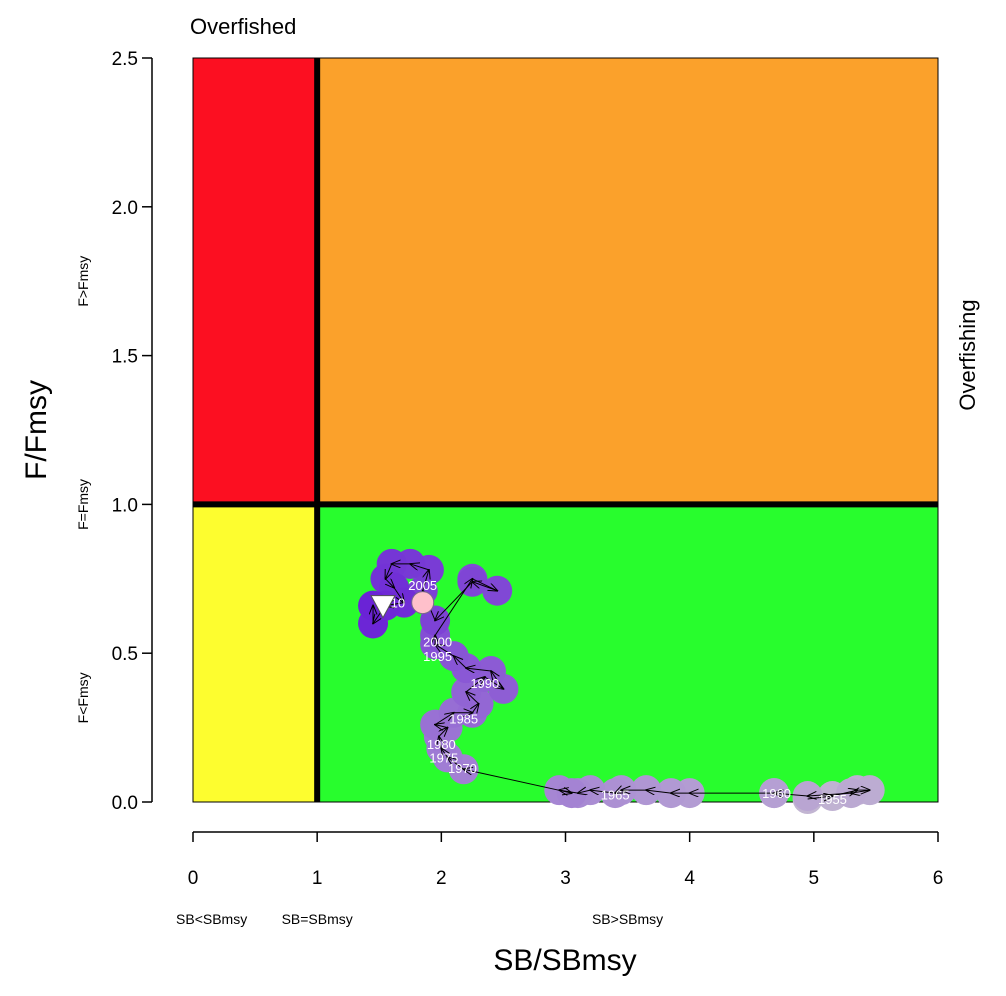 This screenshot has height=996, width=1006. Describe the element at coordinates (565, 878) in the screenshot. I see `x-tick-label: 3` at that location.